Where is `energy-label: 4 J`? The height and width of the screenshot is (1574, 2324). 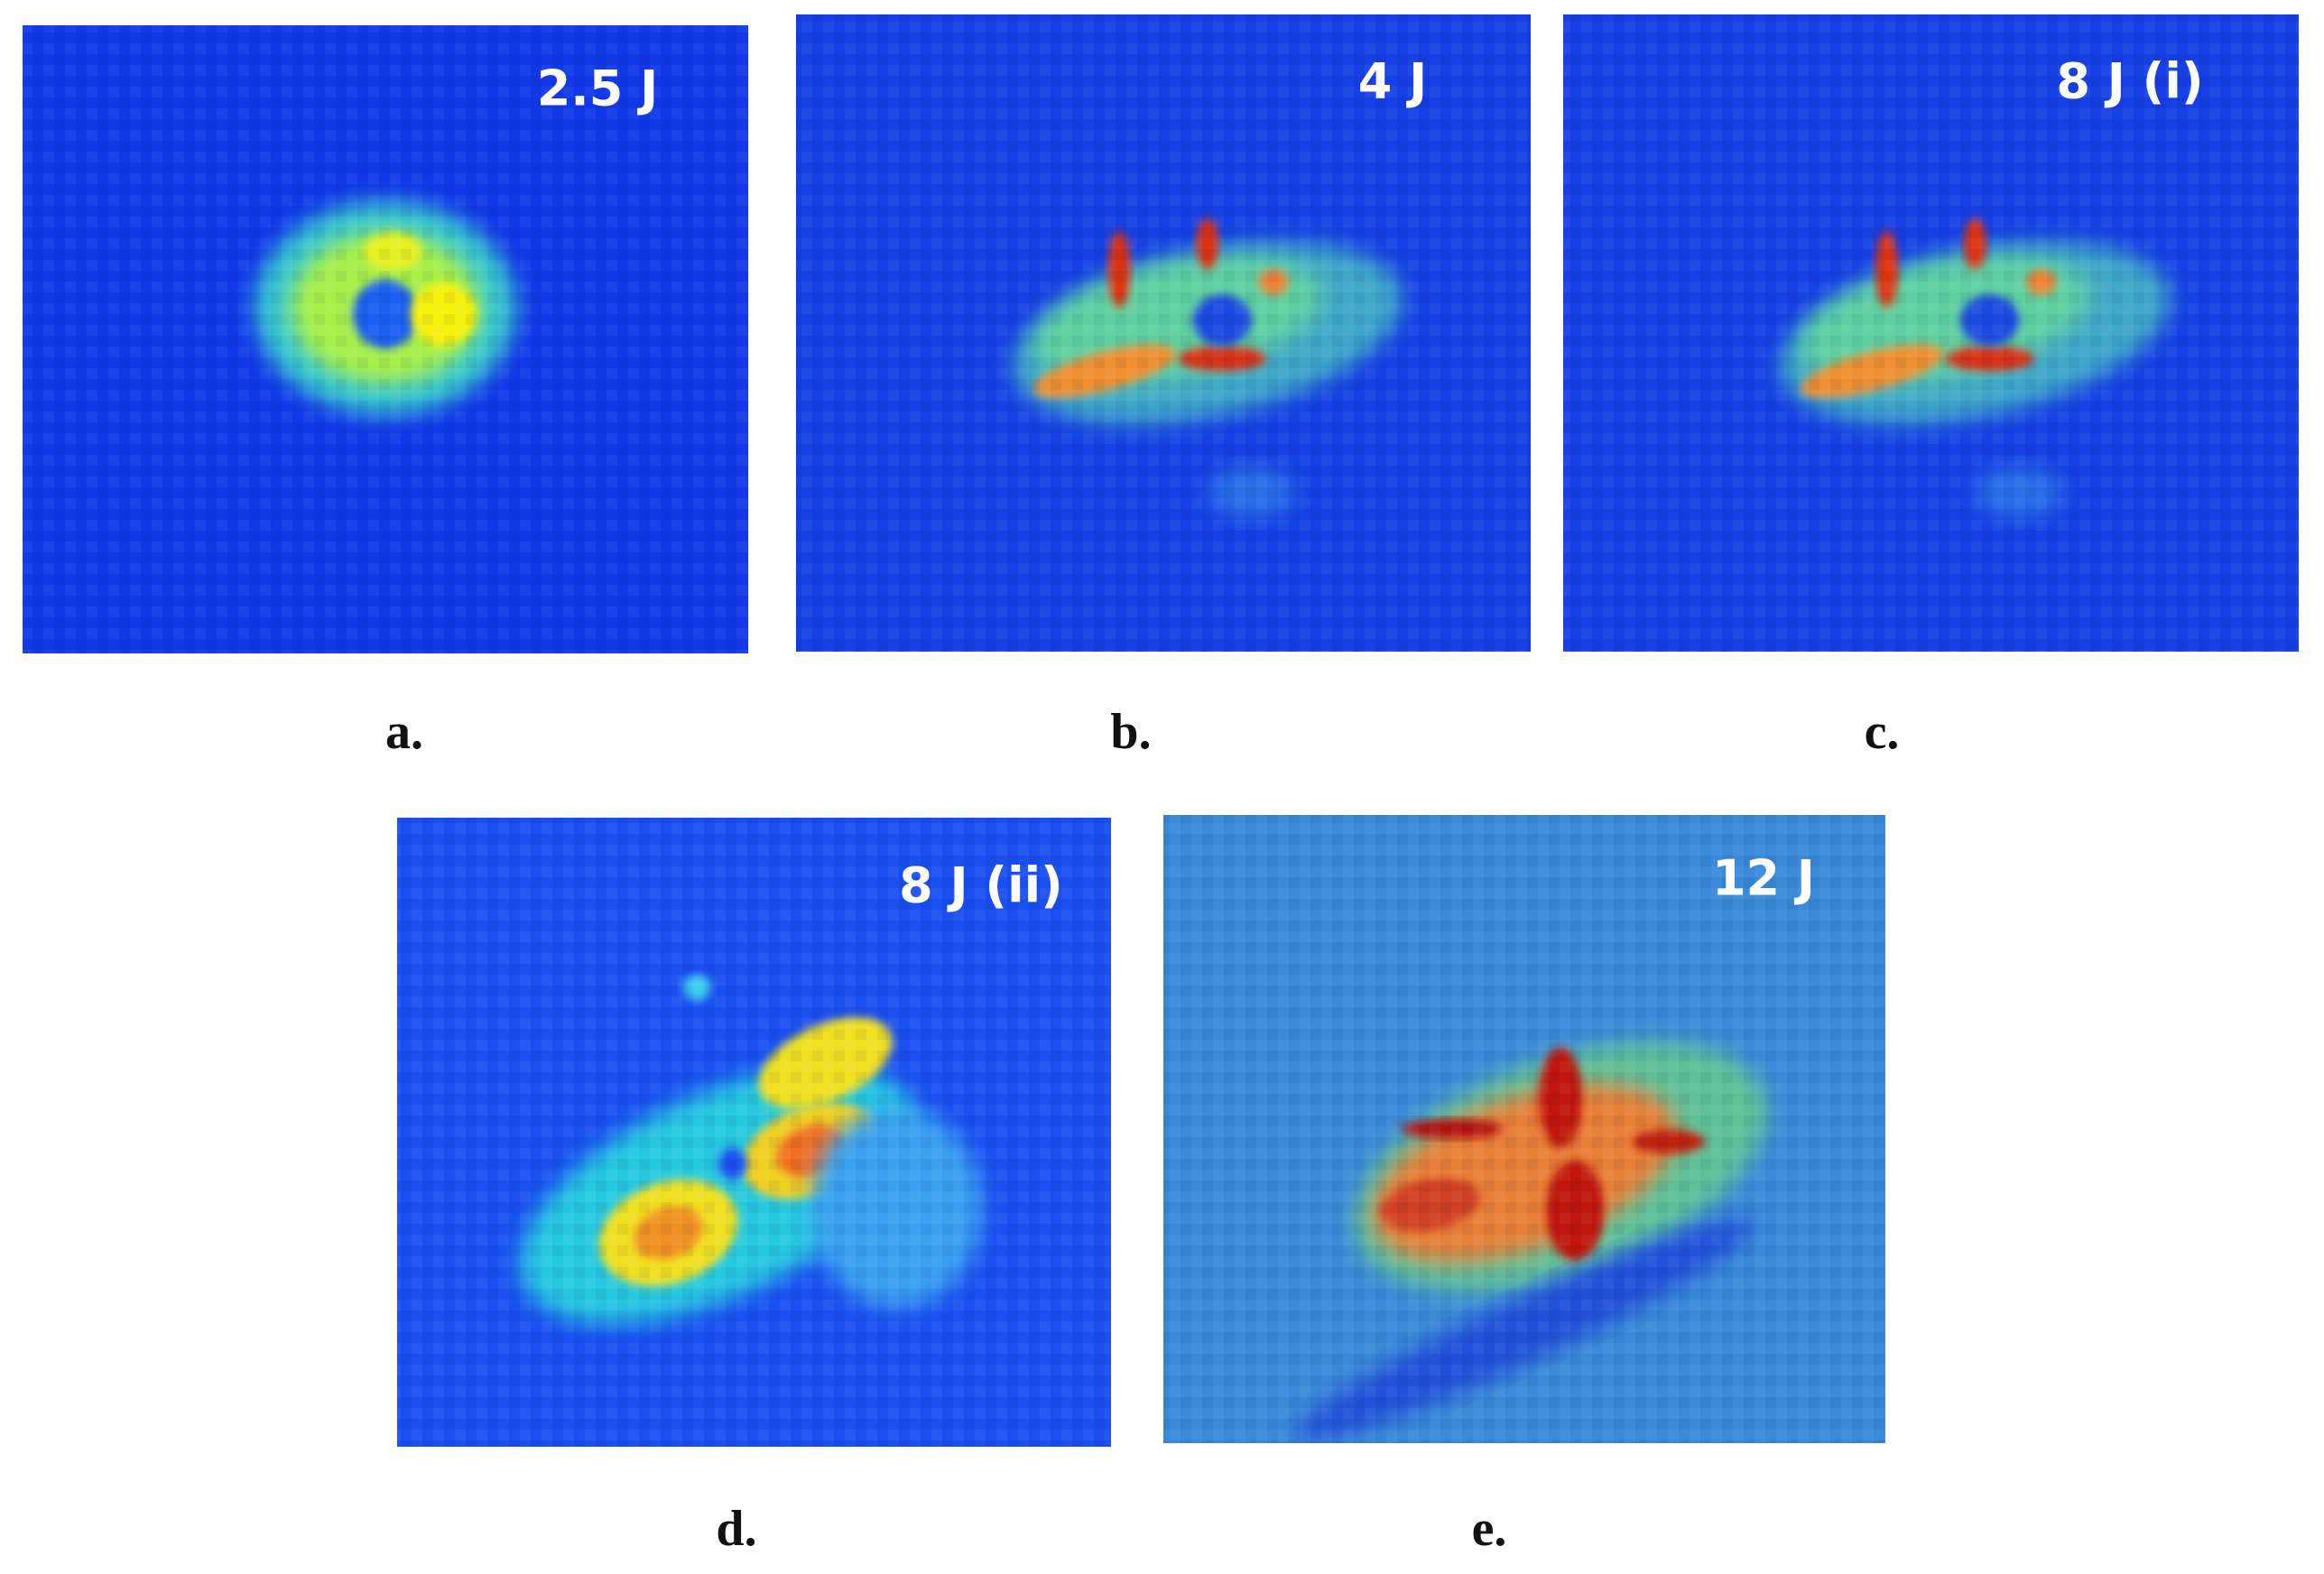
energy-label: 4 J is located at coordinates (1393, 81).